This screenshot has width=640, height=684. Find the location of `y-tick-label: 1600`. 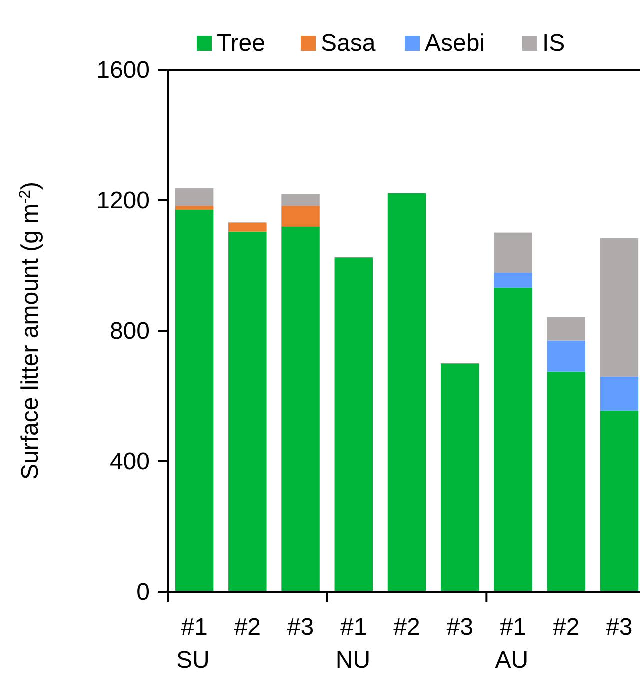

y-tick-label: 1600 is located at coordinates (123, 70).